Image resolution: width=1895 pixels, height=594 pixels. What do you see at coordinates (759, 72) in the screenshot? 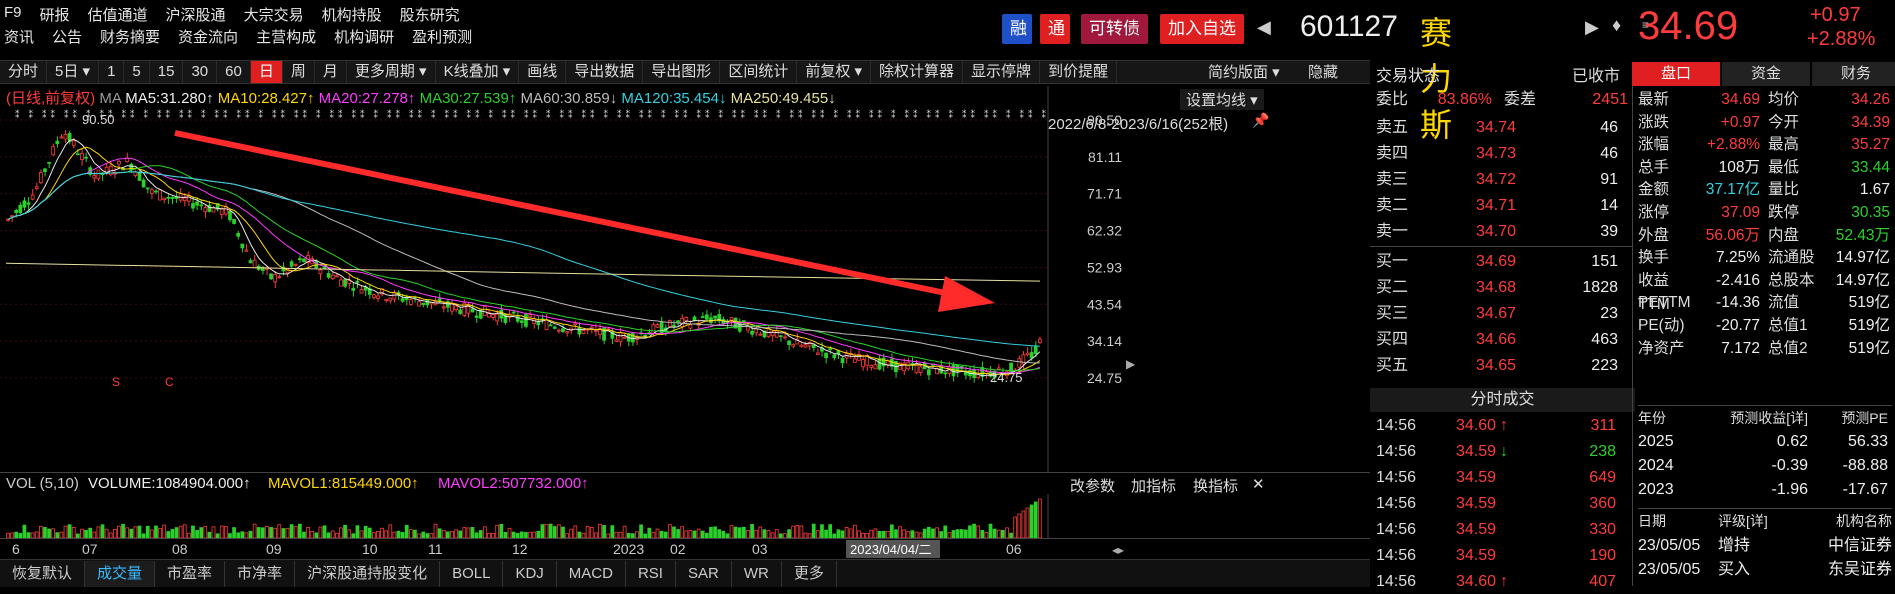
I see `toolbar-item: 区间统计` at bounding box center [759, 72].